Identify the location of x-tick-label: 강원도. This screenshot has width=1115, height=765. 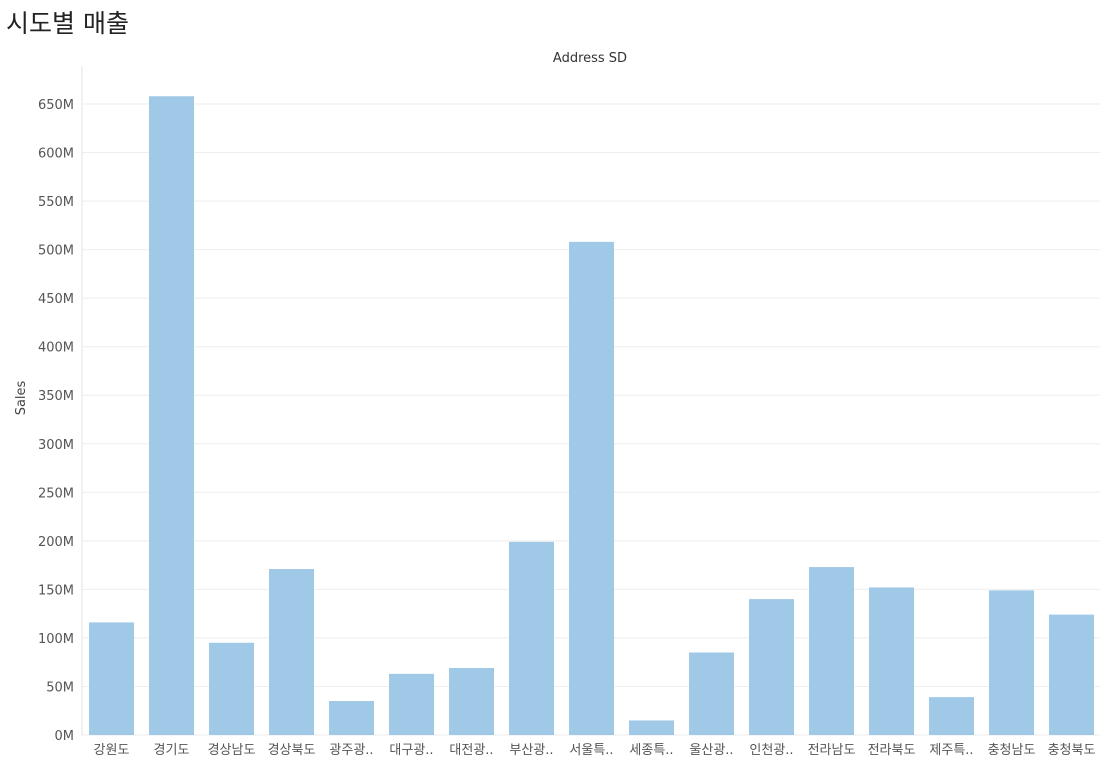
(112, 750).